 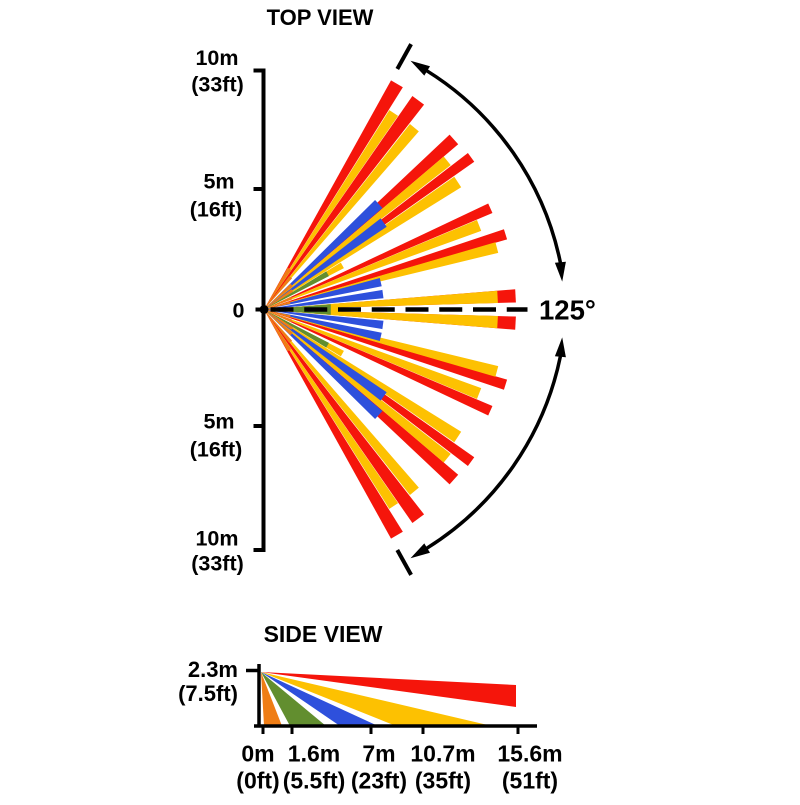 I want to click on svg-text: 0m, so click(x=257, y=754).